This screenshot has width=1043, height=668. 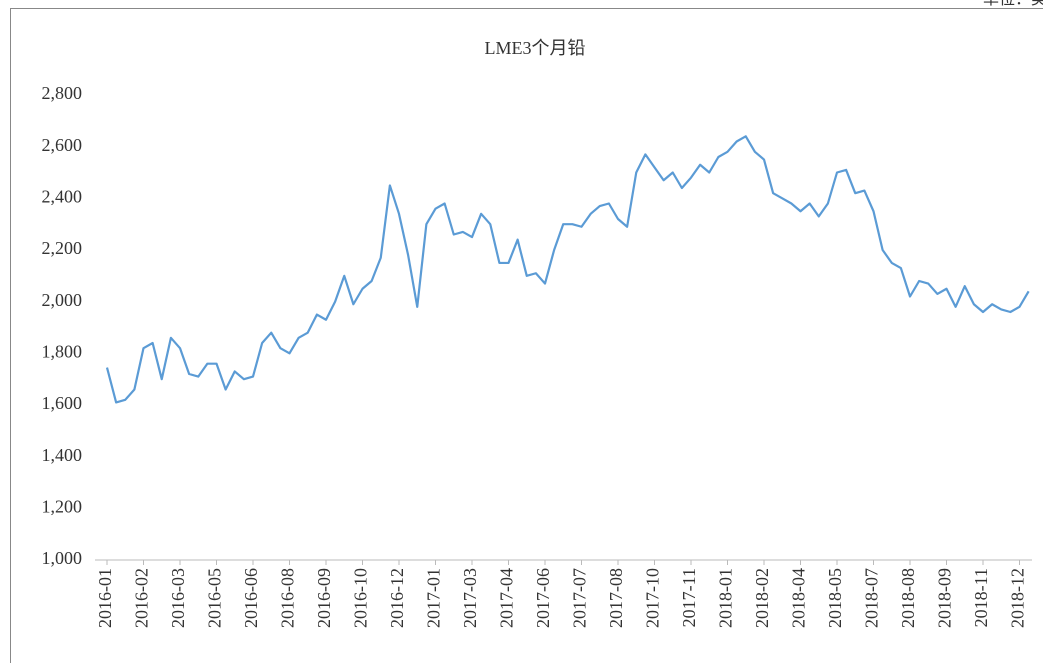 What do you see at coordinates (799, 598) in the screenshot?
I see `x-tick-label: 2018-04` at bounding box center [799, 598].